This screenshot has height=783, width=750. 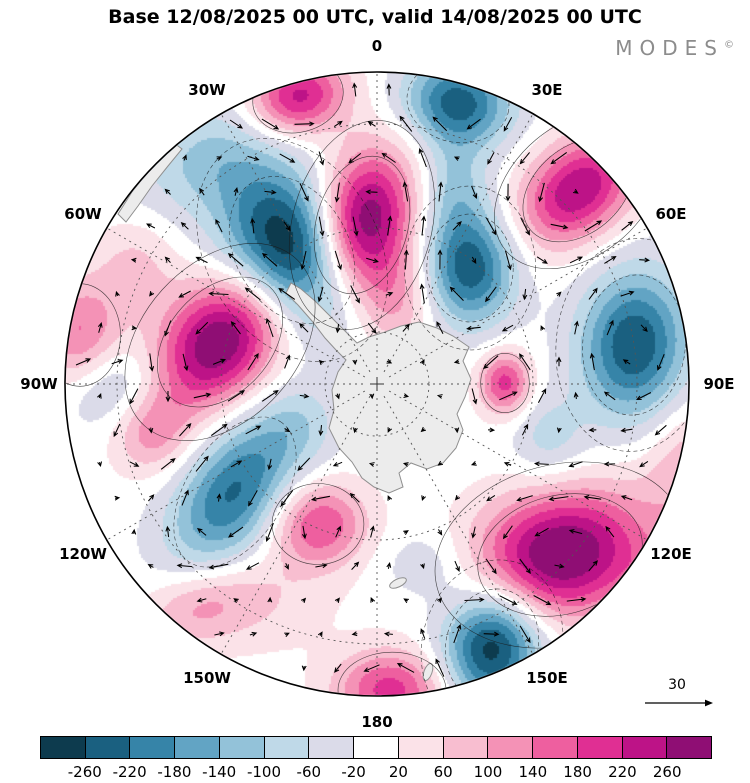 What do you see at coordinates (671, 214) in the screenshot?
I see `lon-label-60E: 60E` at bounding box center [671, 214].